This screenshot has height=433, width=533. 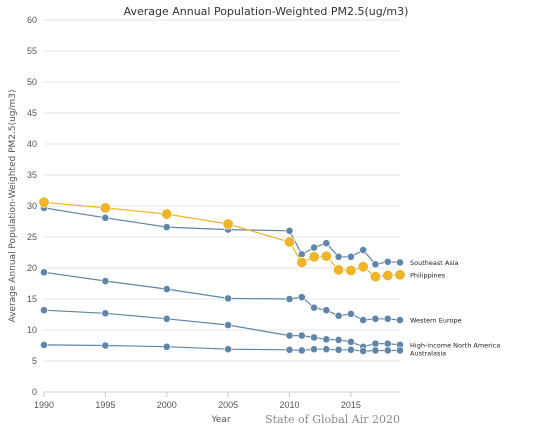 What do you see at coordinates (32, 268) in the screenshot?
I see `y-tick-label: 20` at bounding box center [32, 268].